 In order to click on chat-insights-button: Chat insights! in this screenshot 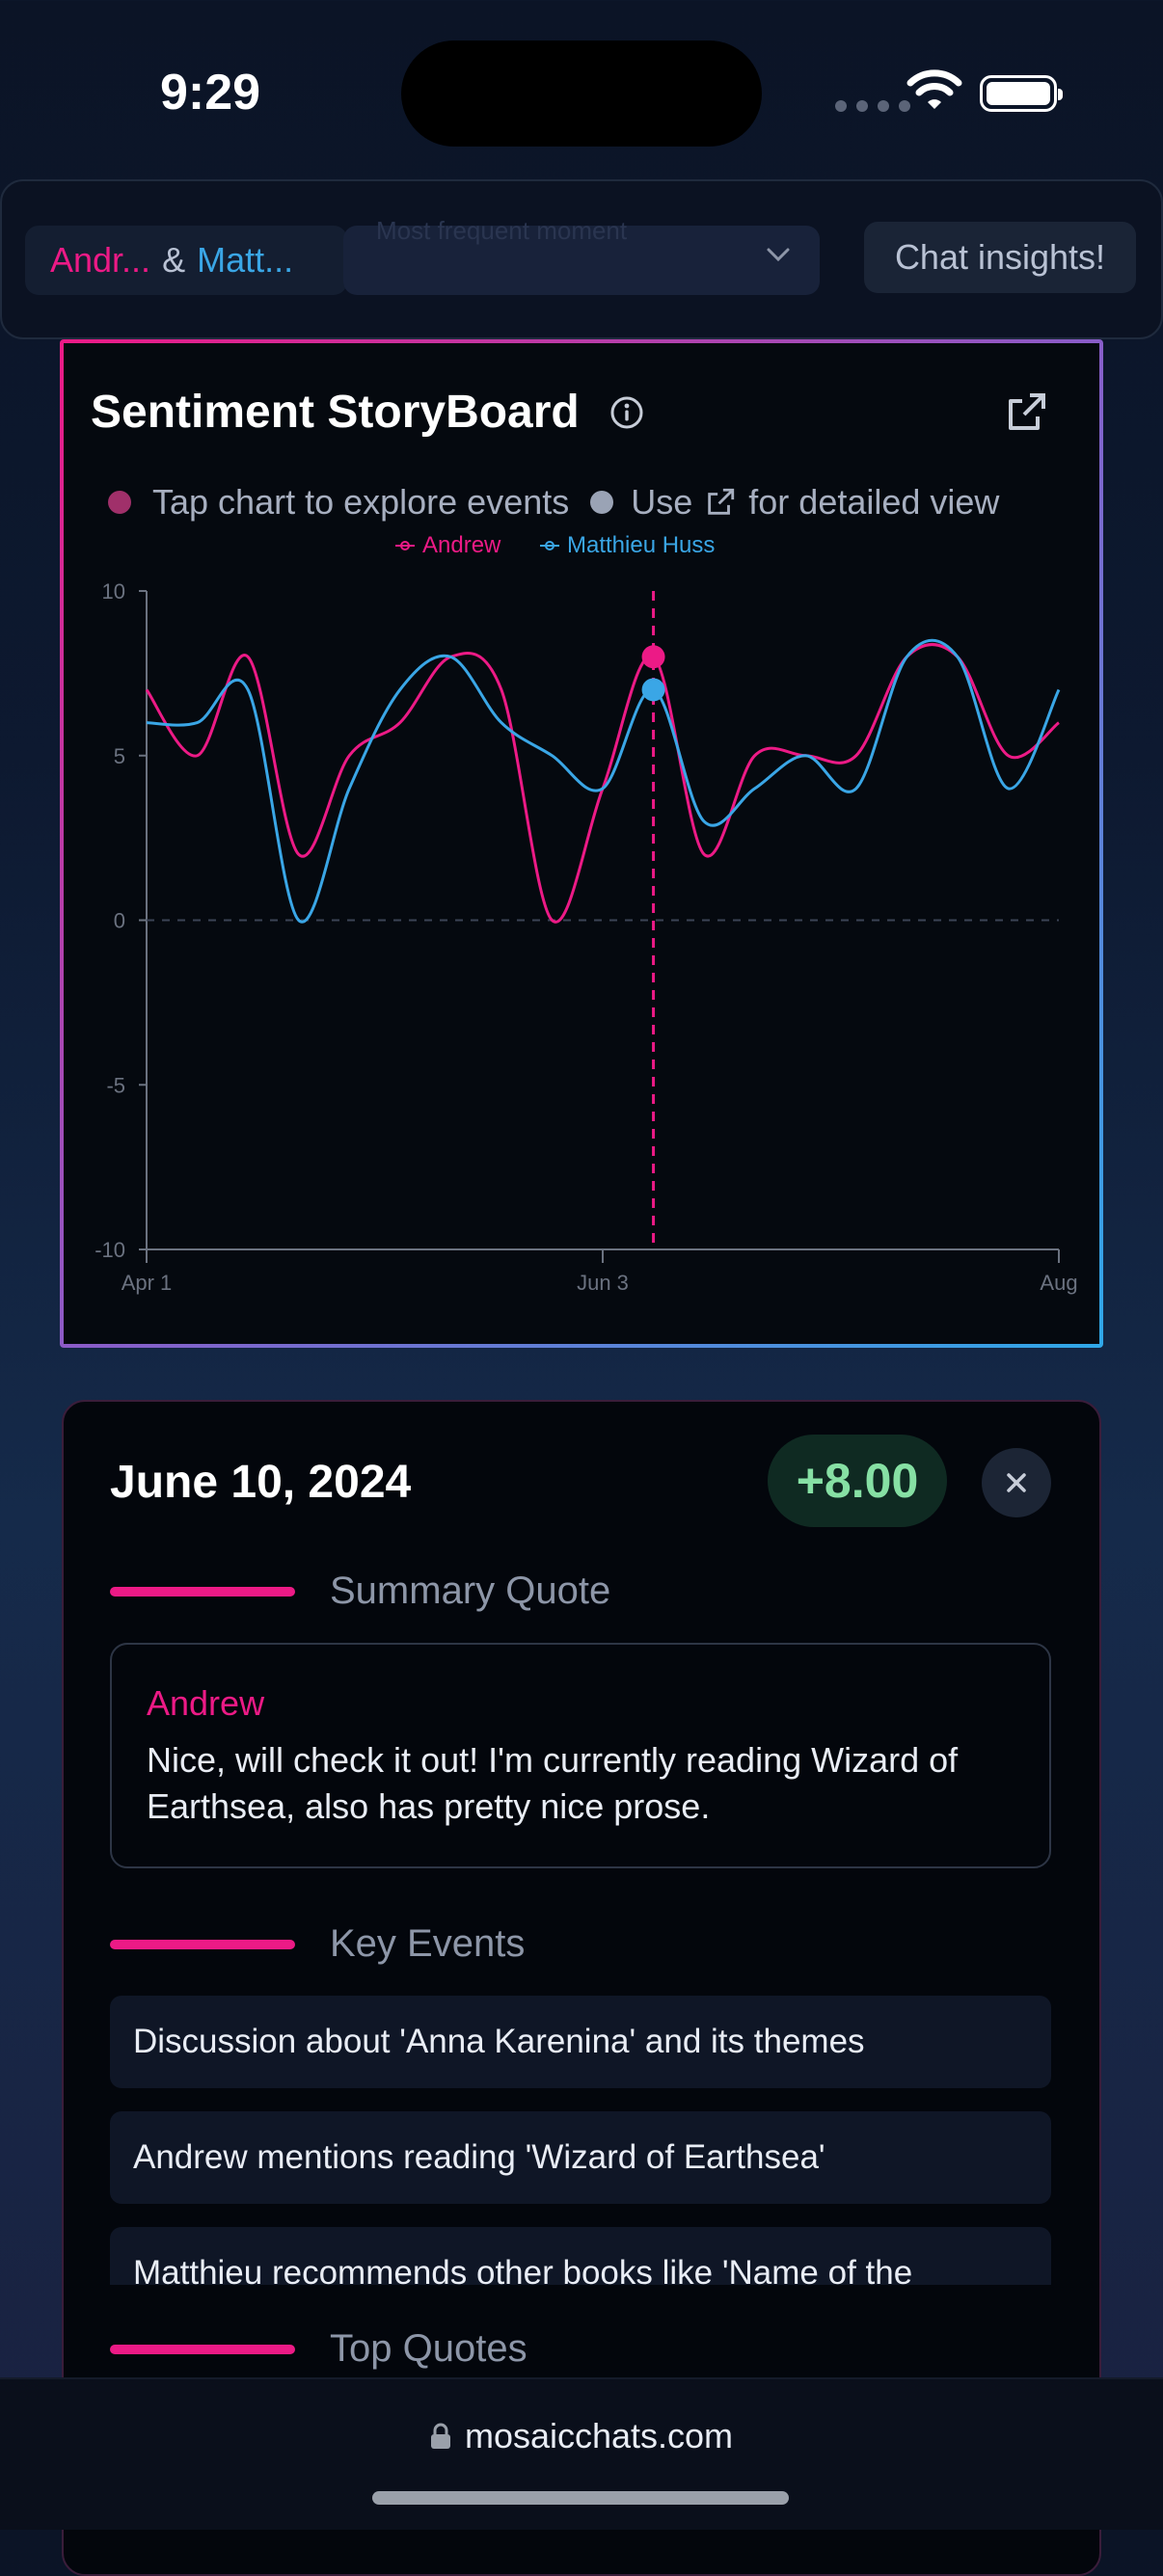, I will do `click(1000, 257)`.